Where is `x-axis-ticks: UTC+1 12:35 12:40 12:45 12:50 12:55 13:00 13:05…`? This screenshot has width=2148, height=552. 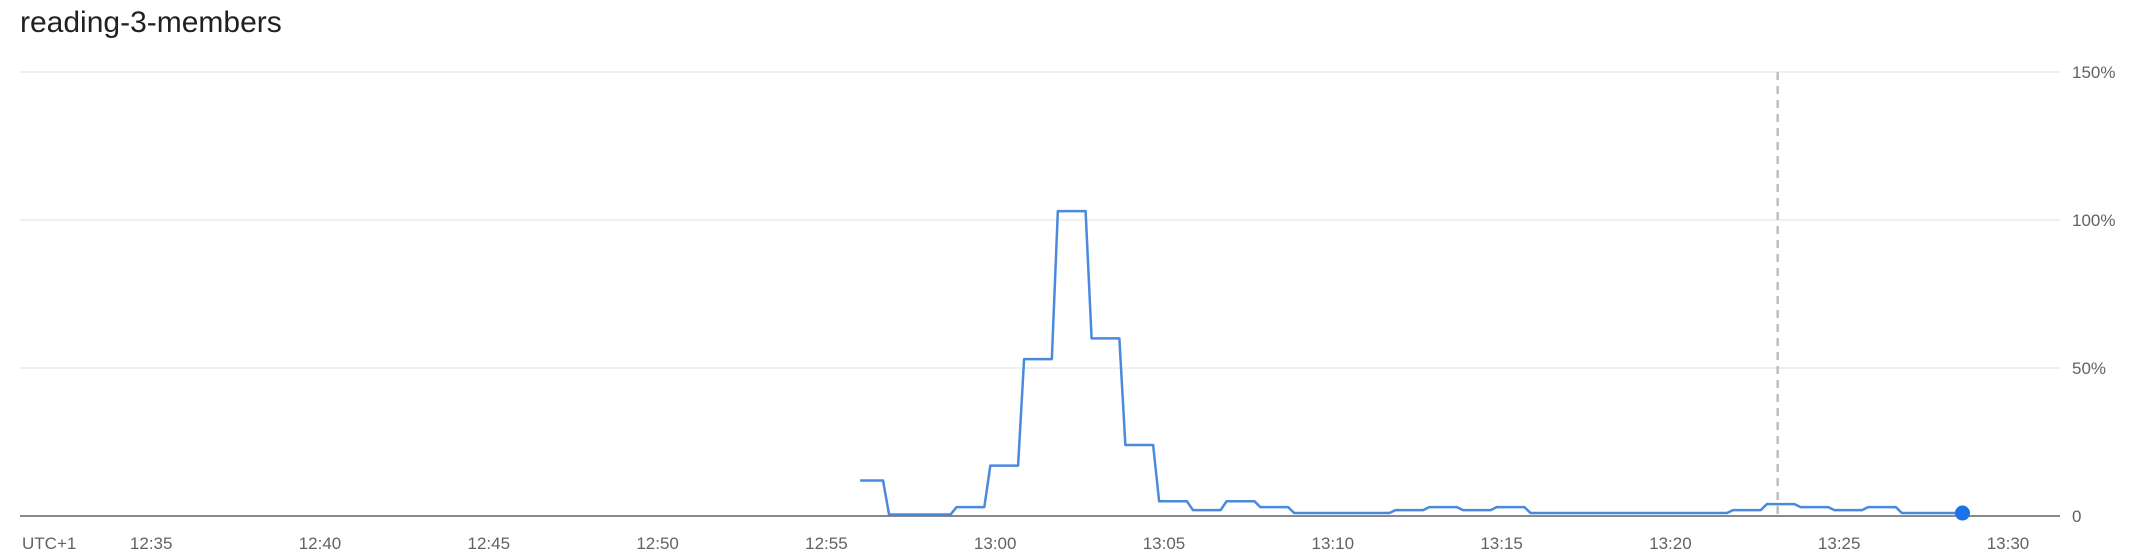
x-axis-ticks: UTC+1 12:35 12:40 12:45 12:50 12:55 13:00 13:05… is located at coordinates (1025, 543).